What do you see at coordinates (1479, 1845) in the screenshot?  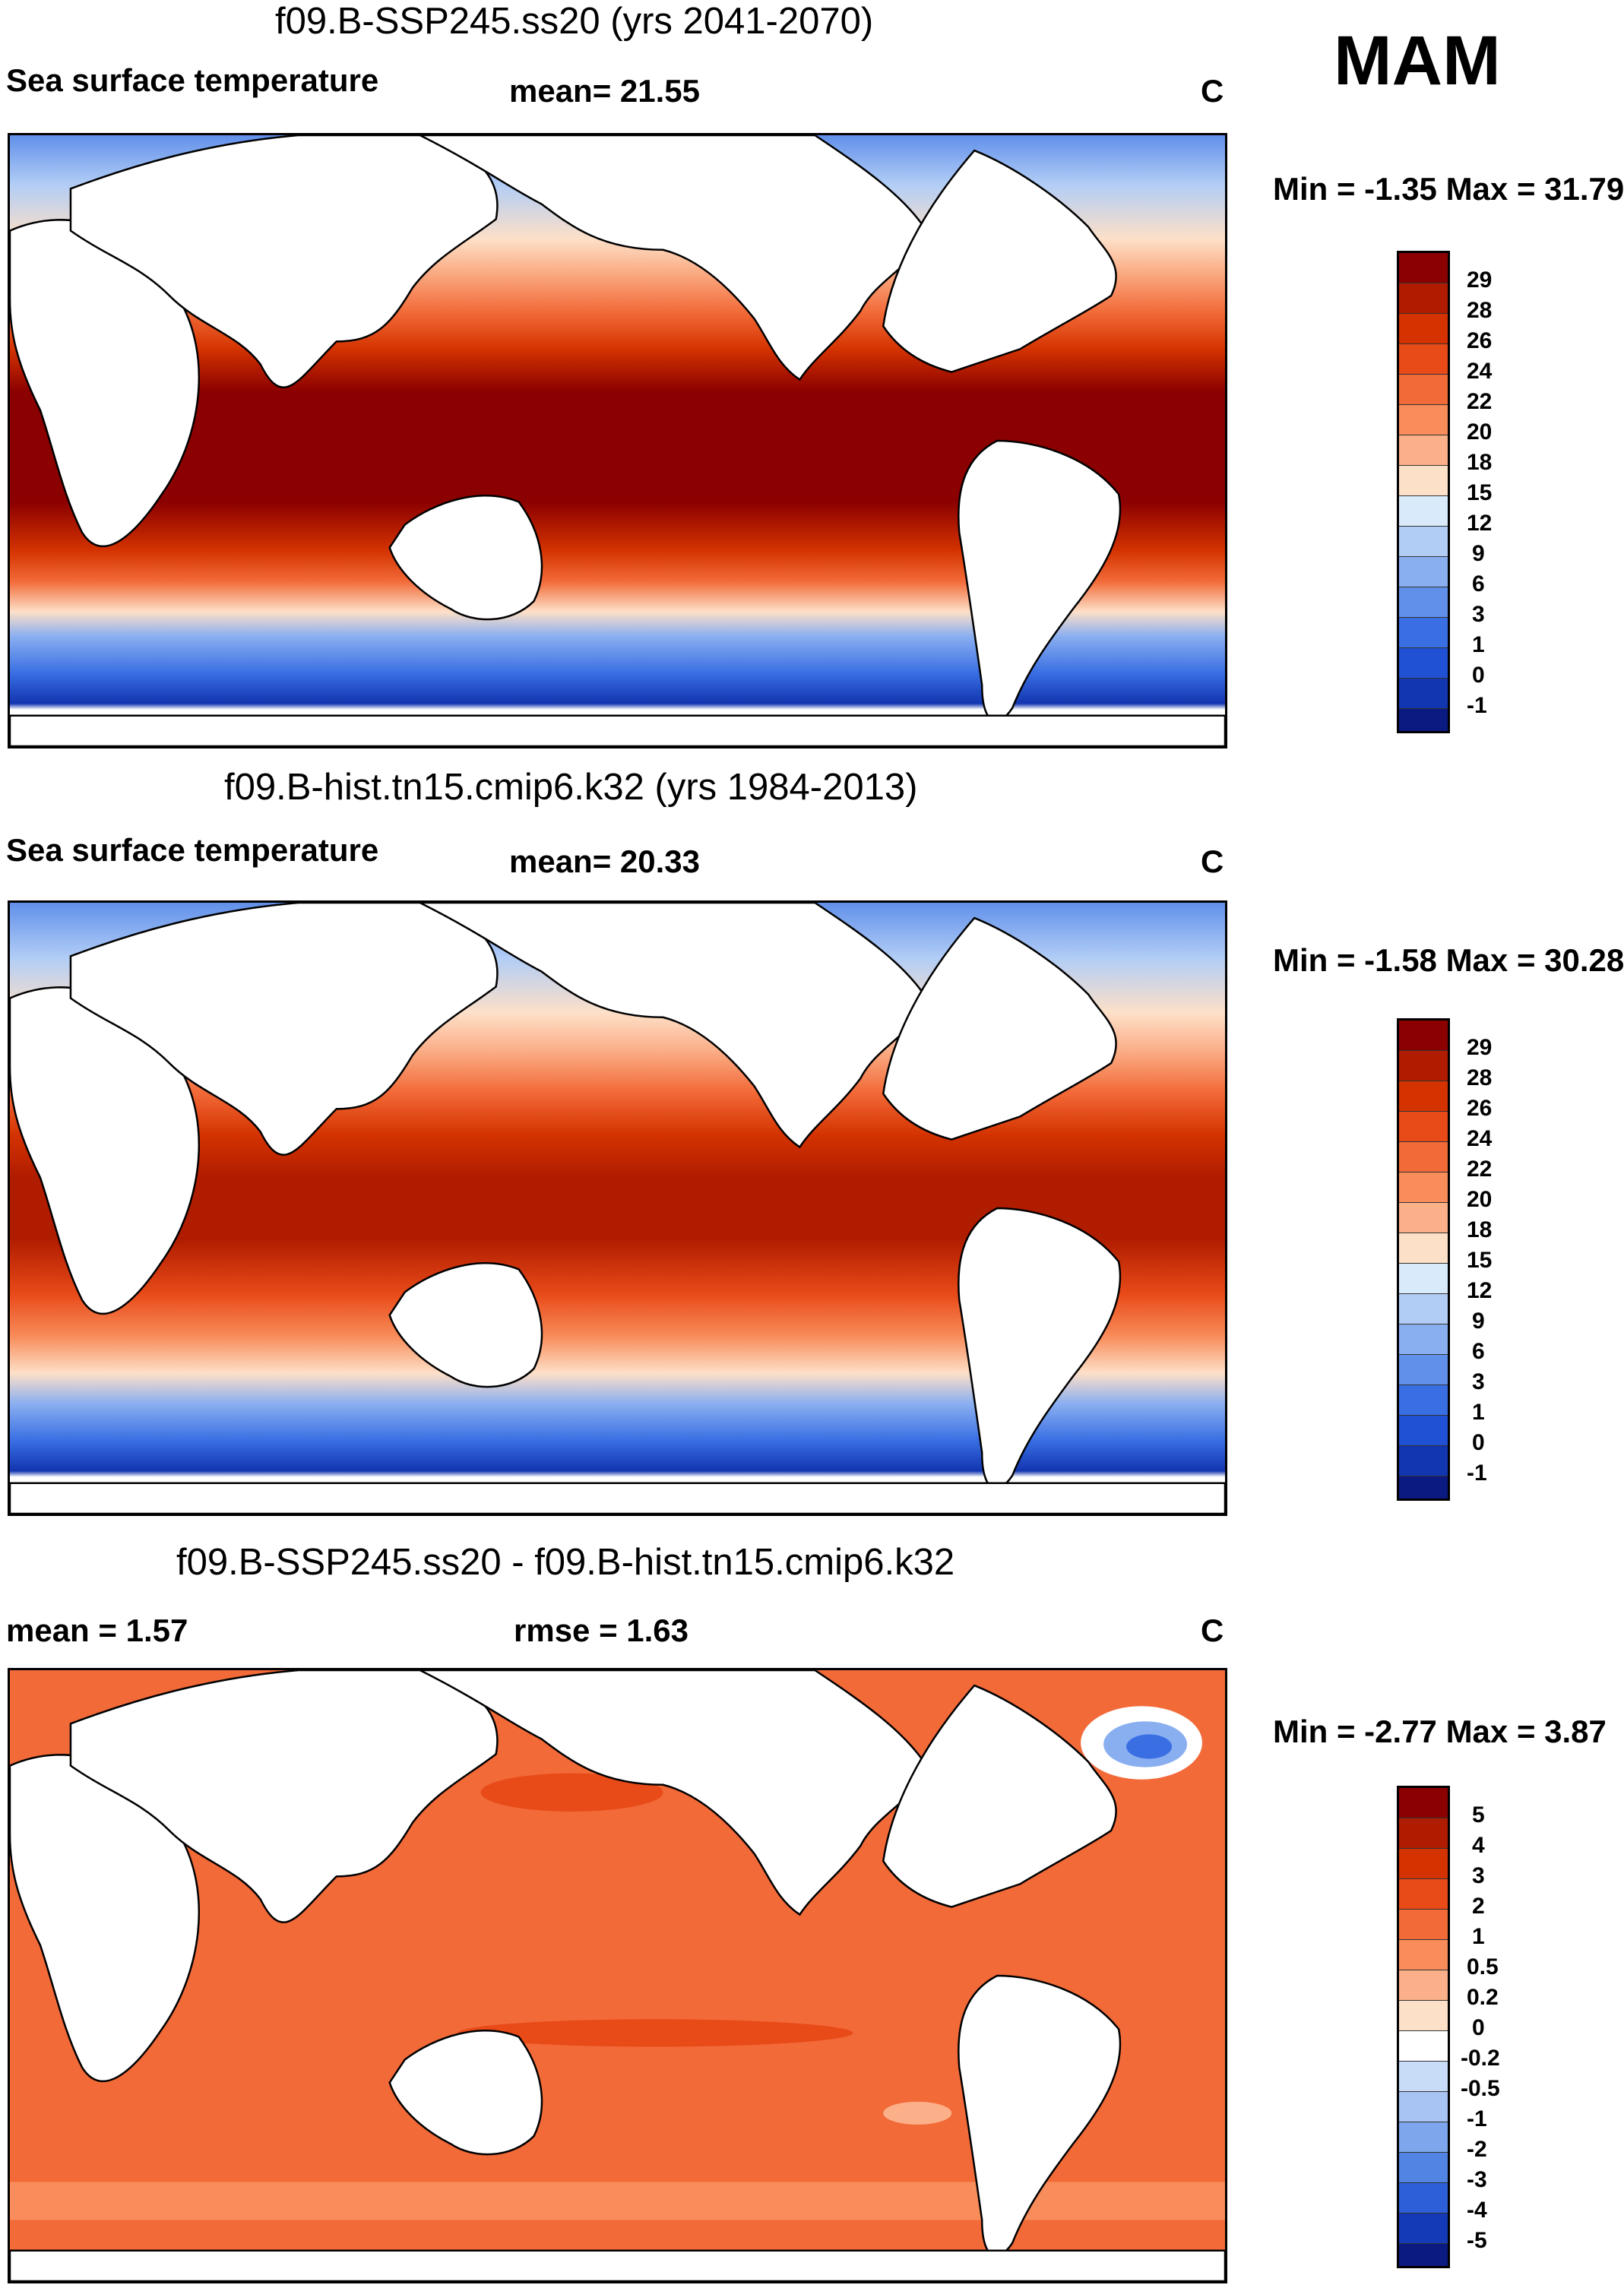 I see `colorbar-tick-label: 4` at bounding box center [1479, 1845].